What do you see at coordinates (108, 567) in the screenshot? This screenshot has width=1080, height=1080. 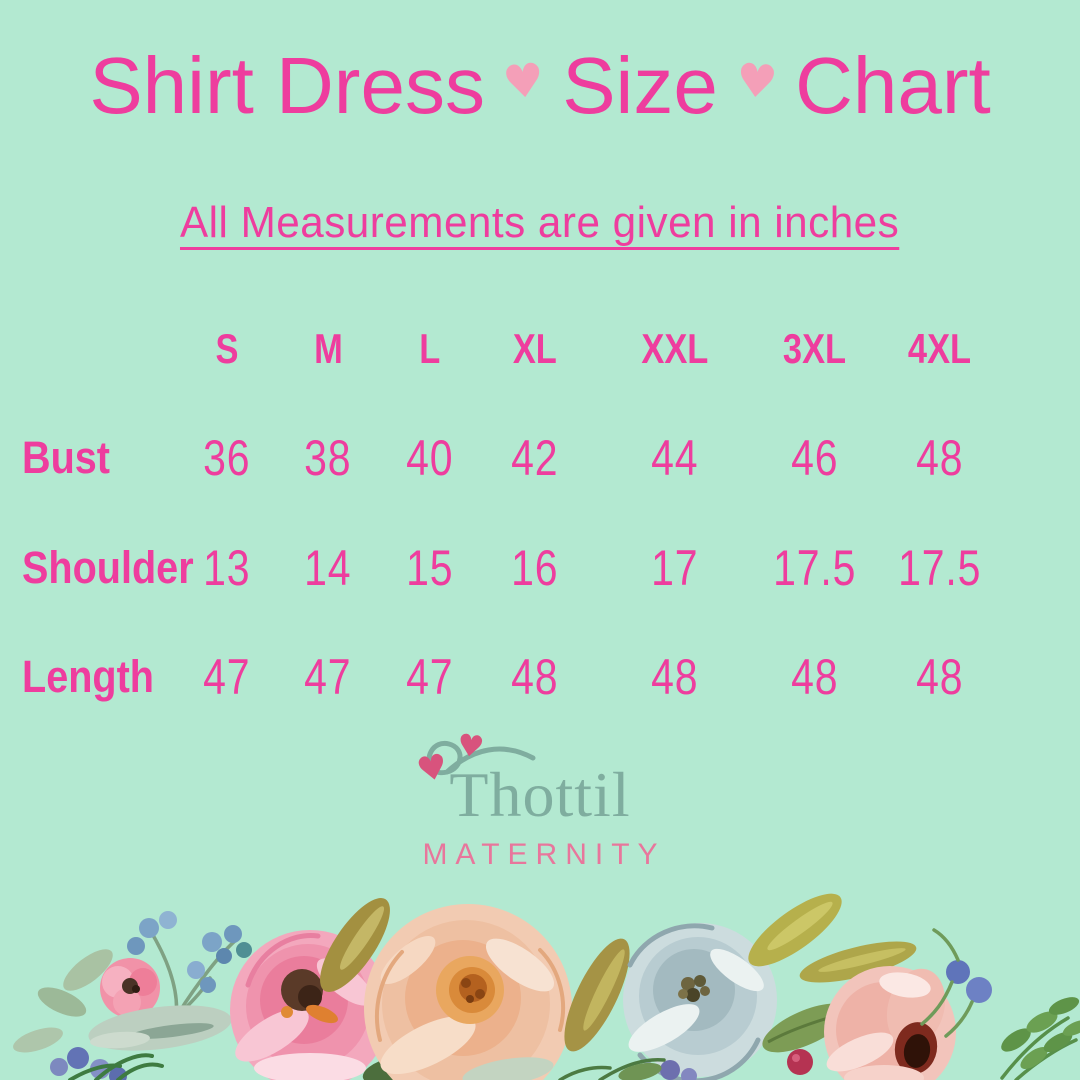 I see `row-label-shoulder: Shoulder` at bounding box center [108, 567].